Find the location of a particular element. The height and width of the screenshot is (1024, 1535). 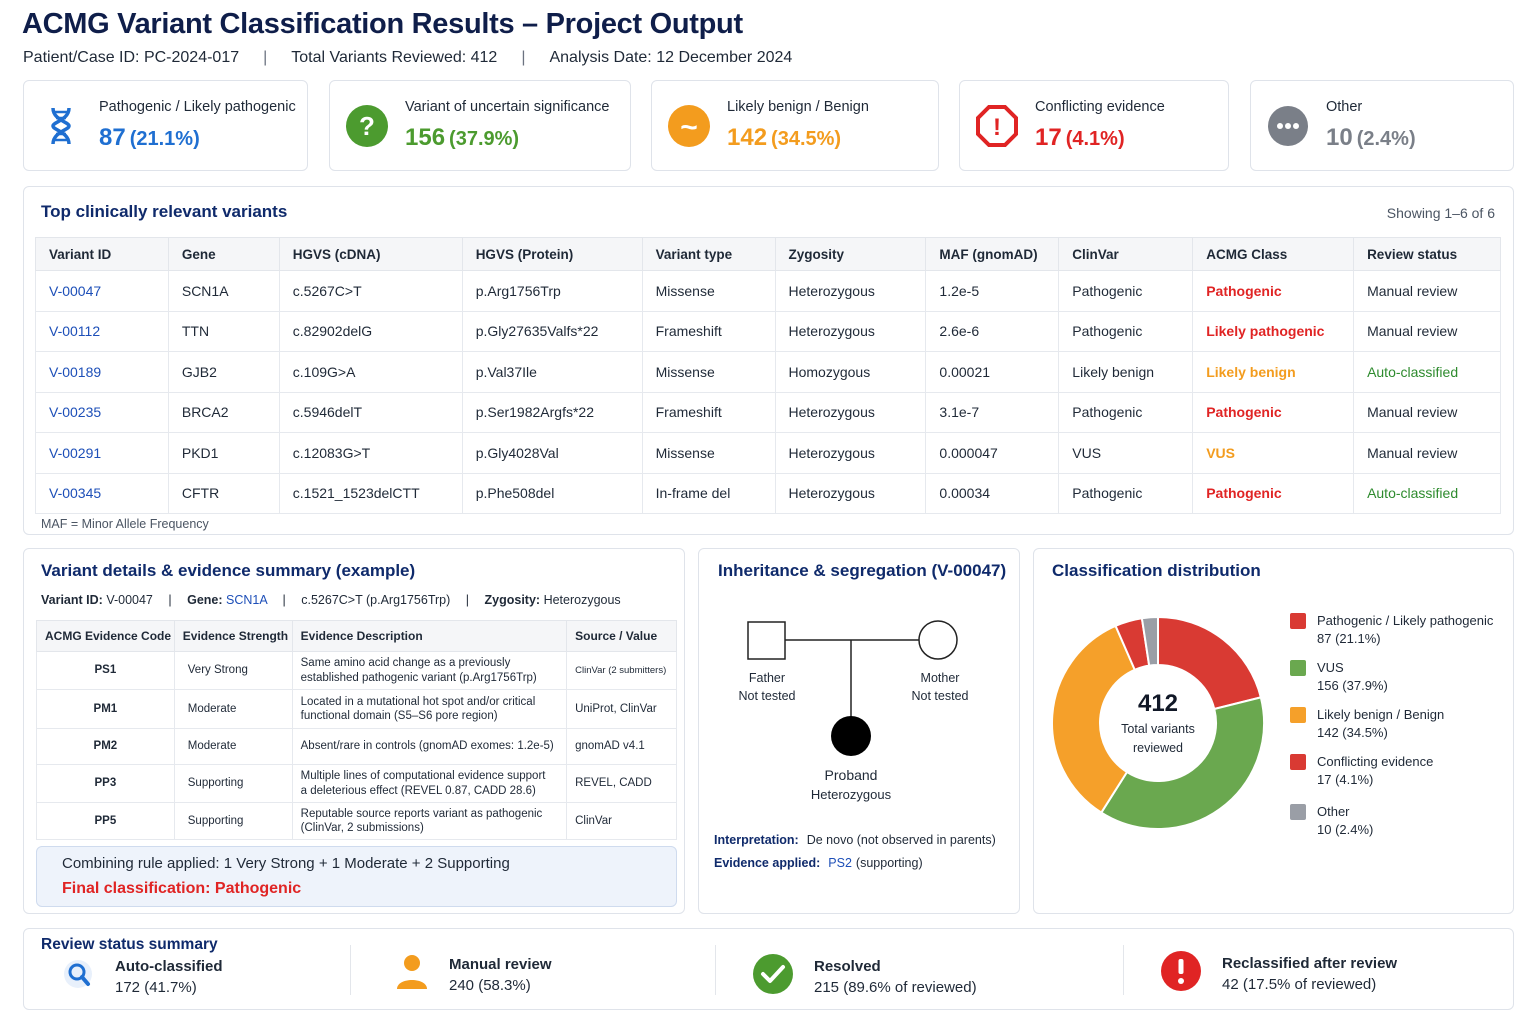

evidence-source: gnomAD v4.1 is located at coordinates (621, 746).